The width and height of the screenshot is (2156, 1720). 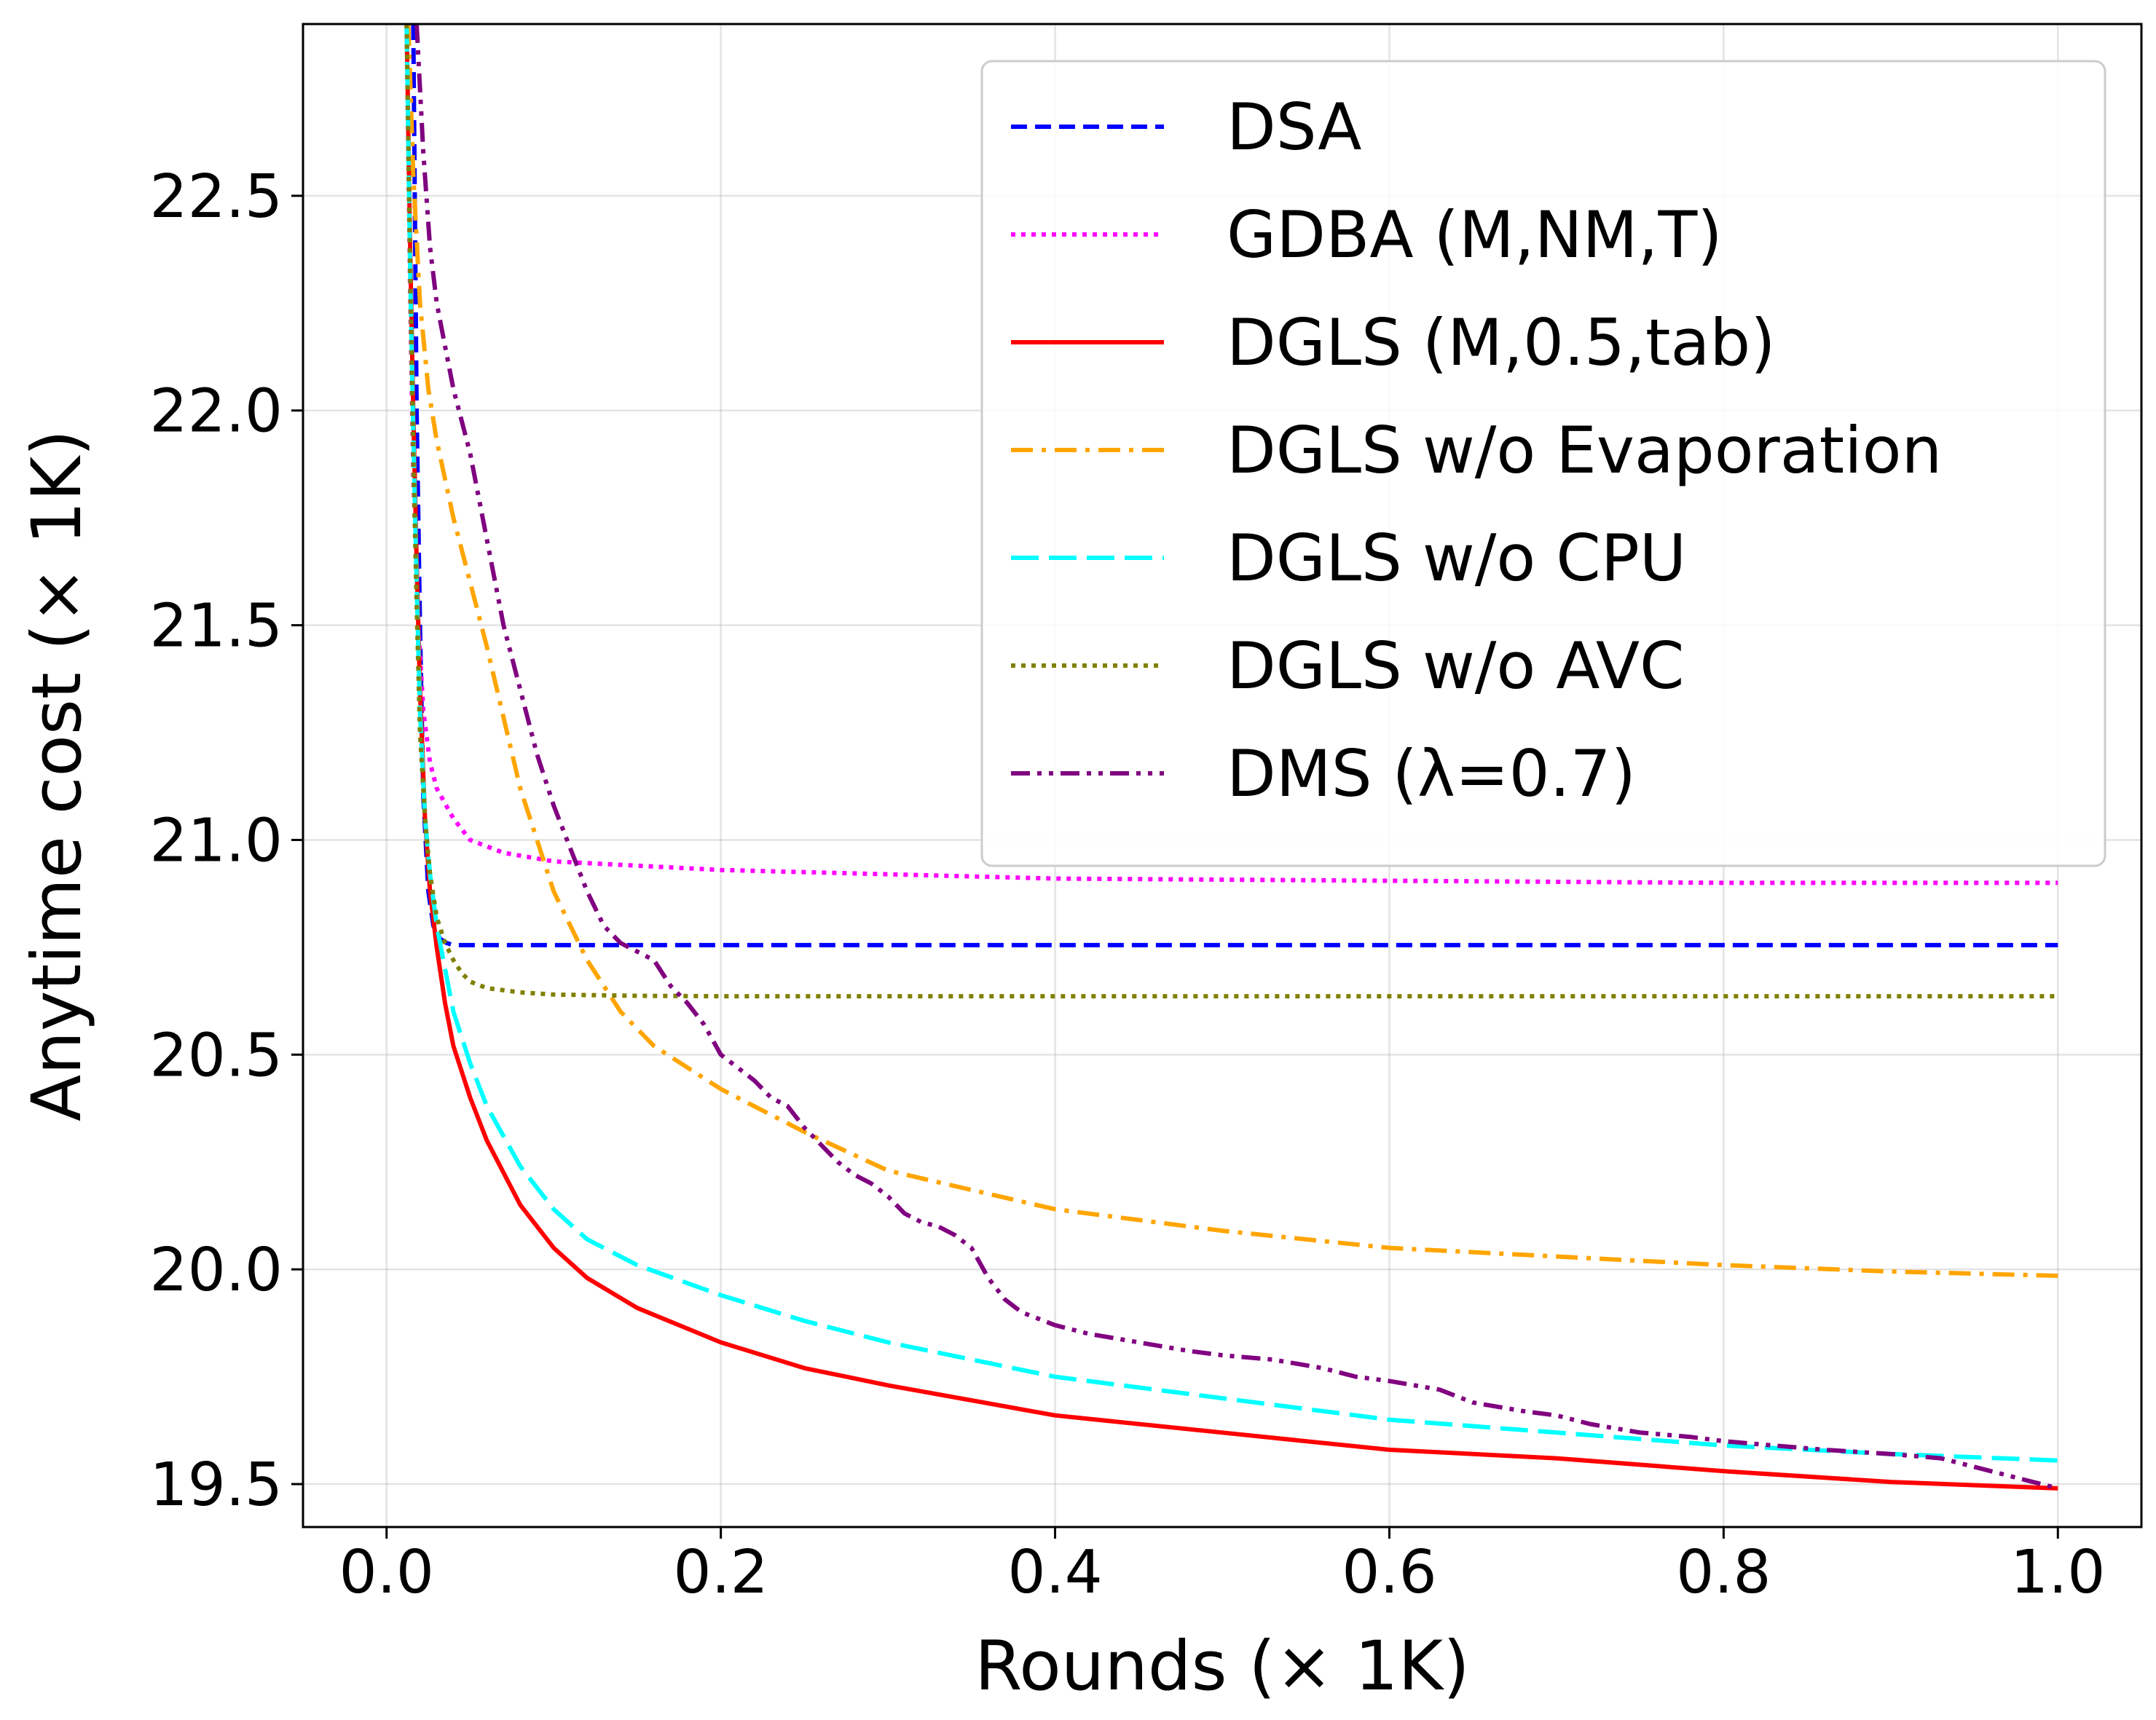 I want to click on legend-label-dgls-m-0-5-tab: DGLS (M,0.5,tab), so click(x=1501, y=342).